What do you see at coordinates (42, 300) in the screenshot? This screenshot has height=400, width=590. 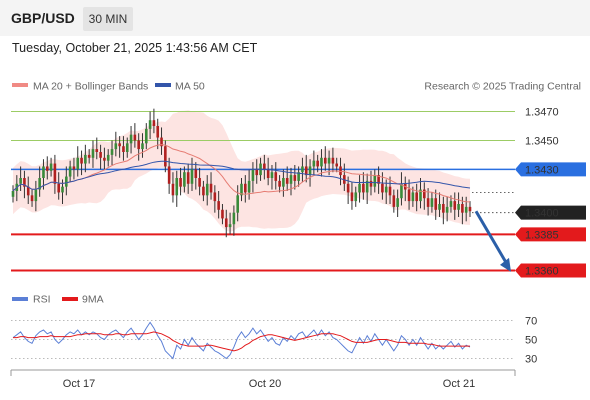 I see `legend-rsi: RSI` at bounding box center [42, 300].